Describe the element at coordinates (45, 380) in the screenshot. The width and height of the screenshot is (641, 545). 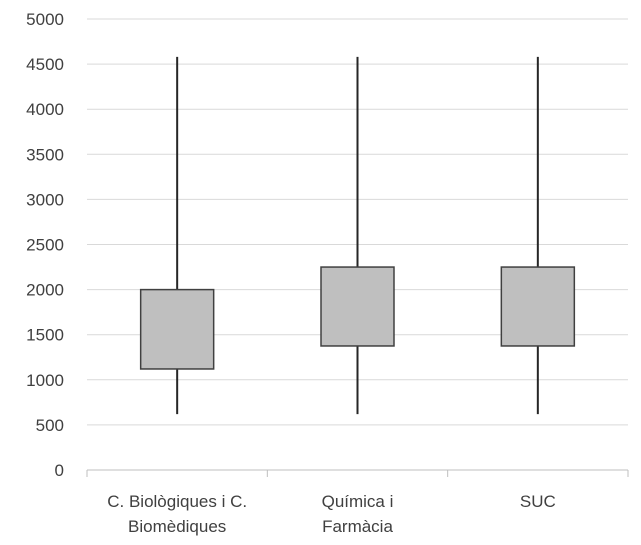
I see `y-tick-label: 1000` at that location.